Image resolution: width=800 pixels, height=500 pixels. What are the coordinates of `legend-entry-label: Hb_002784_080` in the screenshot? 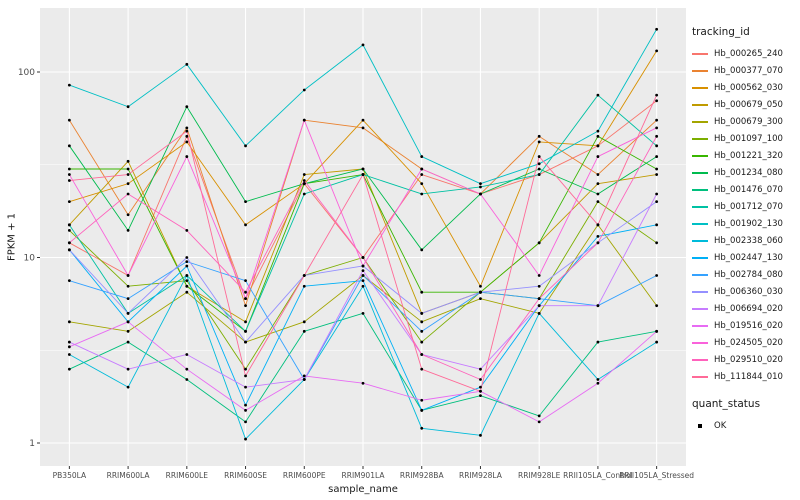 It's located at (748, 274).